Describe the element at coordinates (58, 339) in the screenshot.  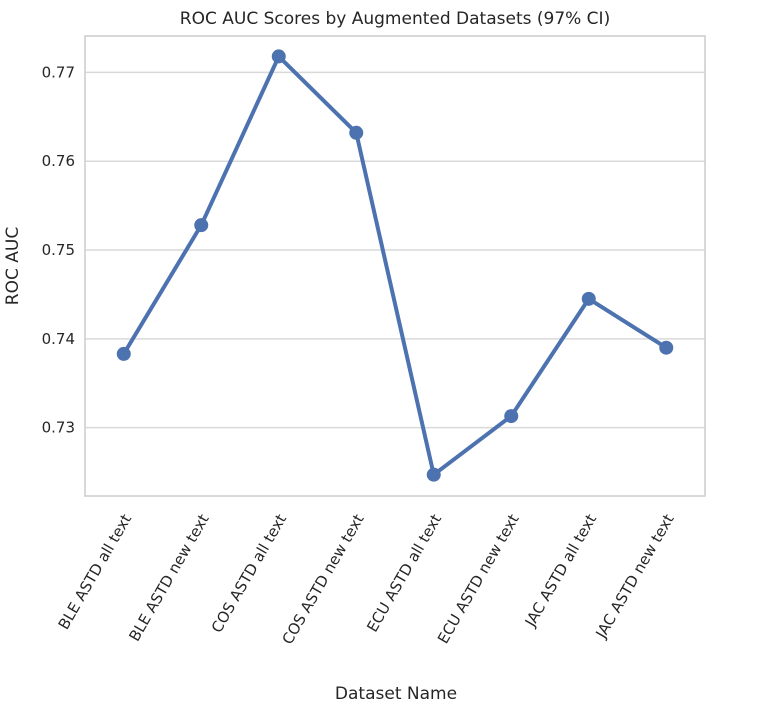
I see `y-tick-label: 0.74` at that location.